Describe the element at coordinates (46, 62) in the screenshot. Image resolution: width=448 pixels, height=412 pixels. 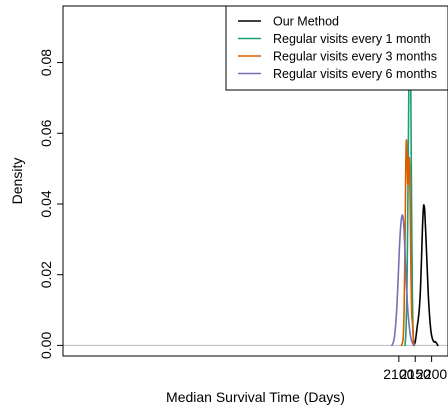
I see `y-tick-label: 0.08` at that location.